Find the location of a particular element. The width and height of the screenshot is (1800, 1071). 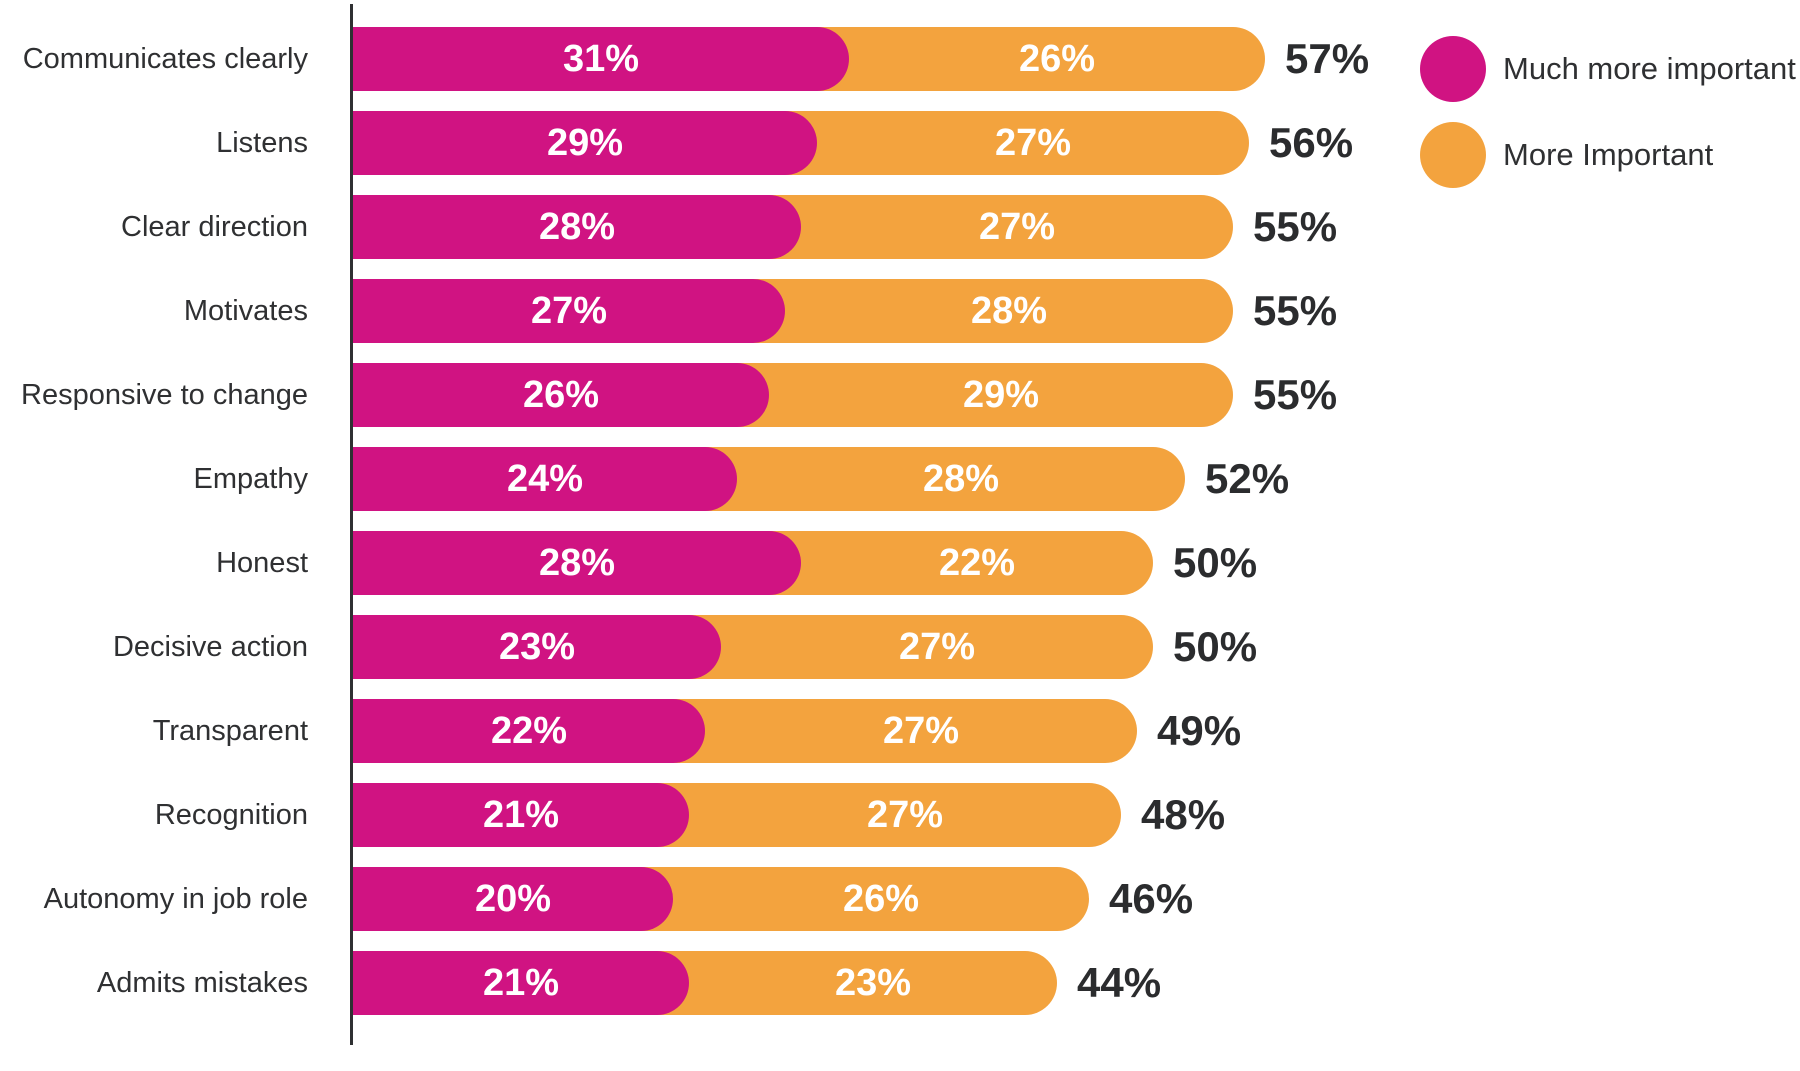

bar-row: Clear direction 28% 27% 55% is located at coordinates (900, 227).